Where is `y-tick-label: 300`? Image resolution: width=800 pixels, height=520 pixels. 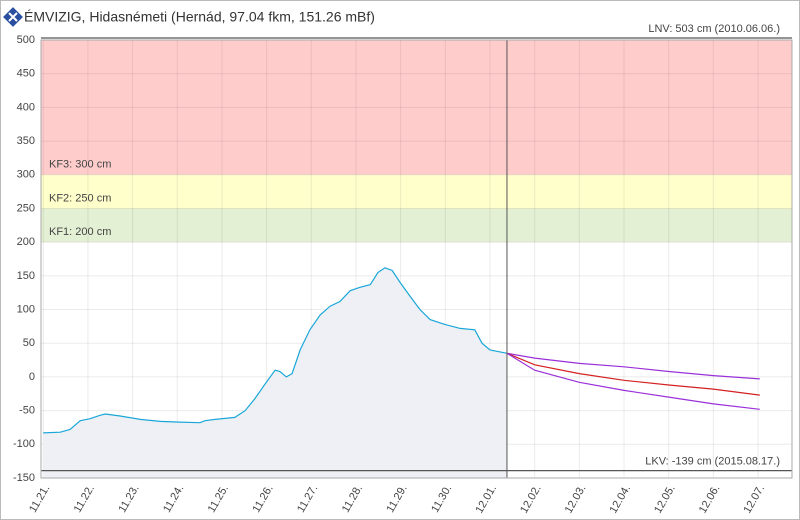
y-tick-label: 300 is located at coordinates (26, 175).